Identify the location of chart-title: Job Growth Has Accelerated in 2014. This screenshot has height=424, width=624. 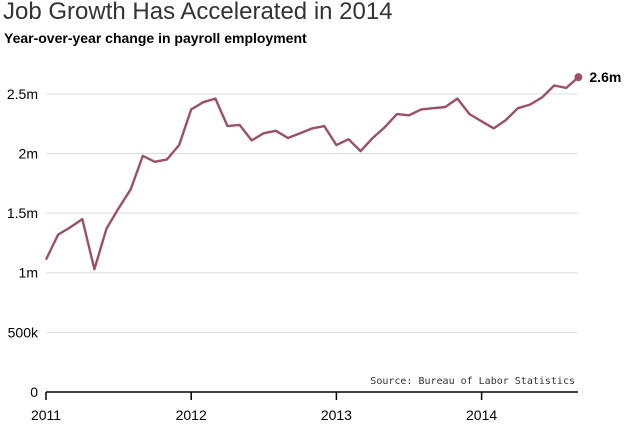
(198, 12).